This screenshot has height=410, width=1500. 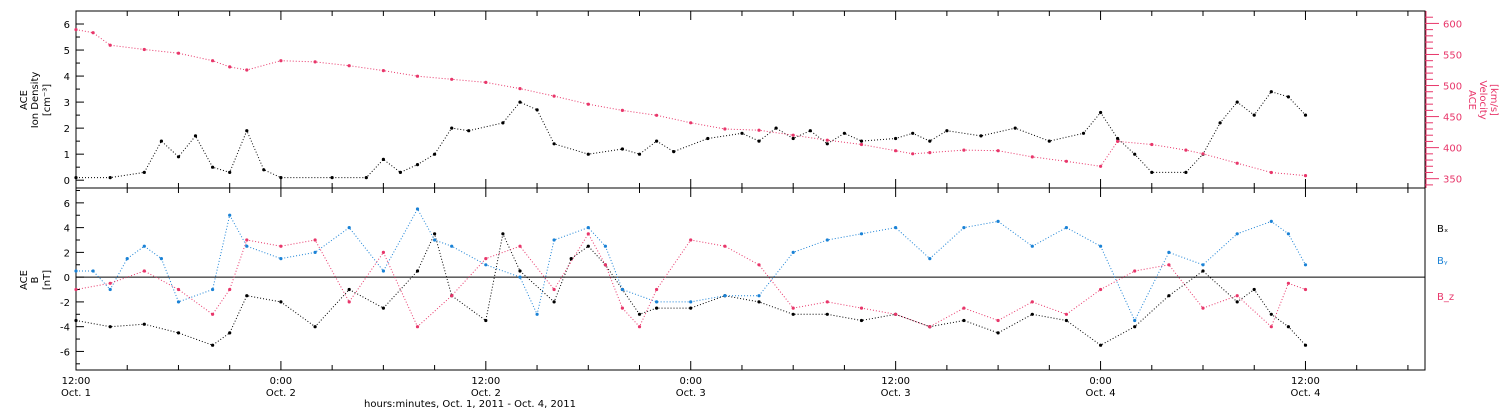 What do you see at coordinates (67, 129) in the screenshot?
I see `density-tick-label: 2` at bounding box center [67, 129].